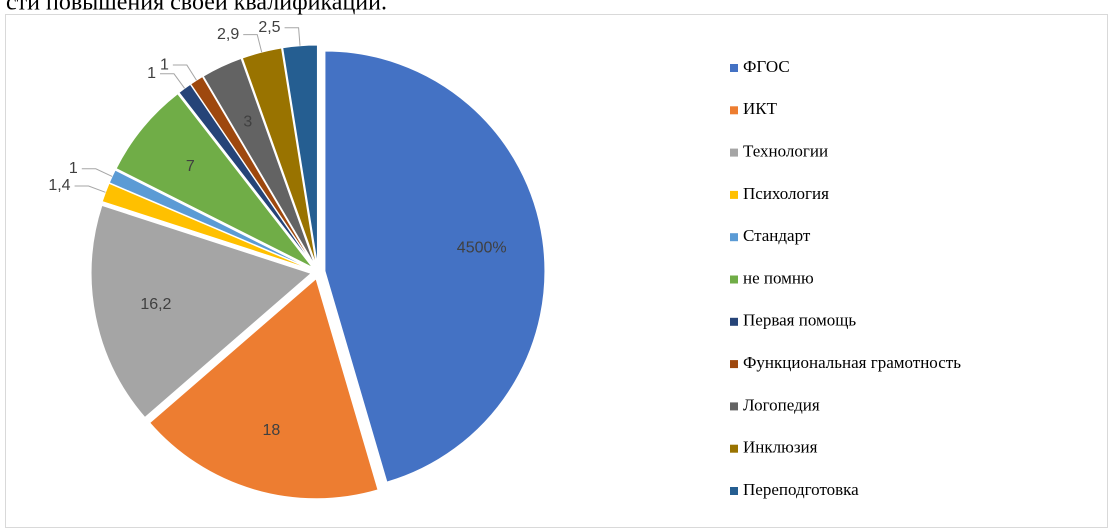  What do you see at coordinates (155, 304) in the screenshot?
I see `value-label: 16,2` at bounding box center [155, 304].